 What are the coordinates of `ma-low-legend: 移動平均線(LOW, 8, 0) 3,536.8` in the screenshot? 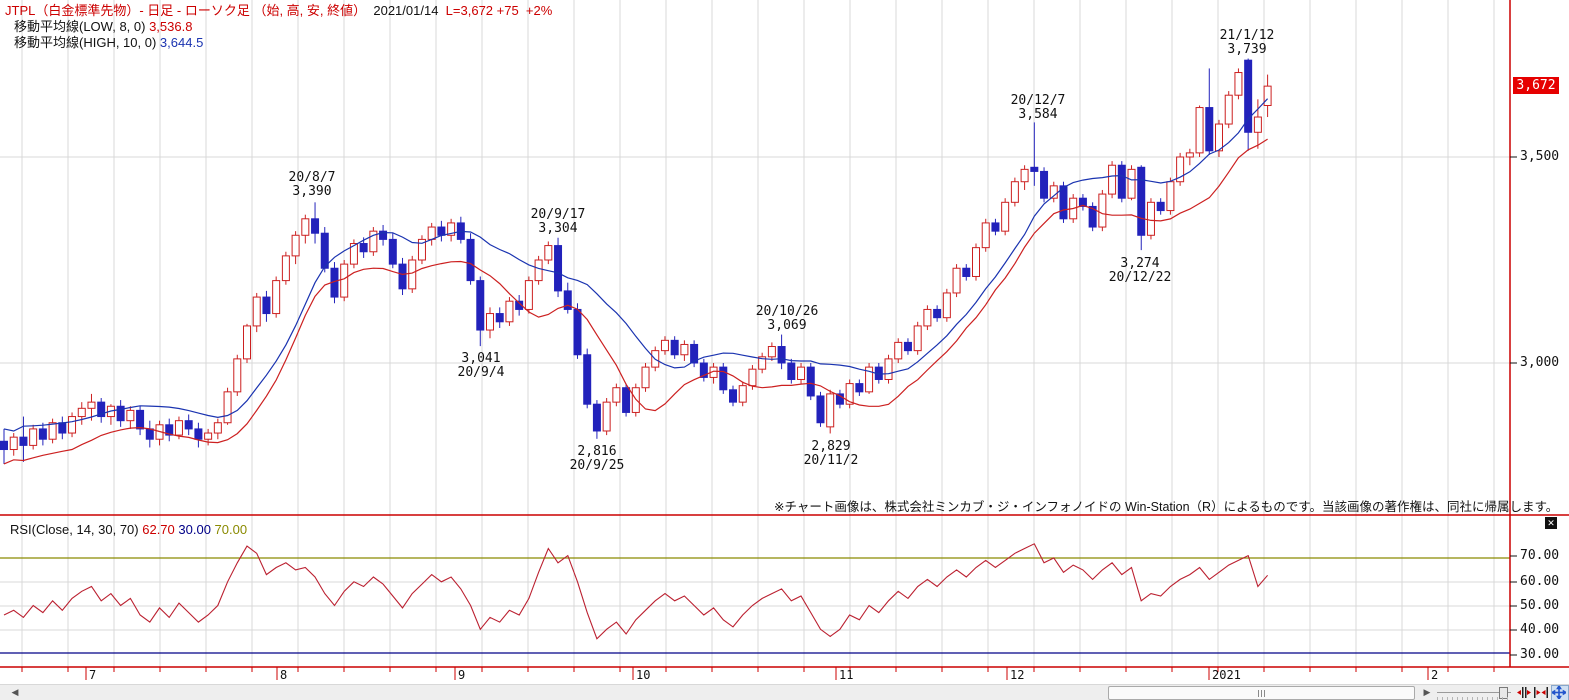 It's located at (103, 27).